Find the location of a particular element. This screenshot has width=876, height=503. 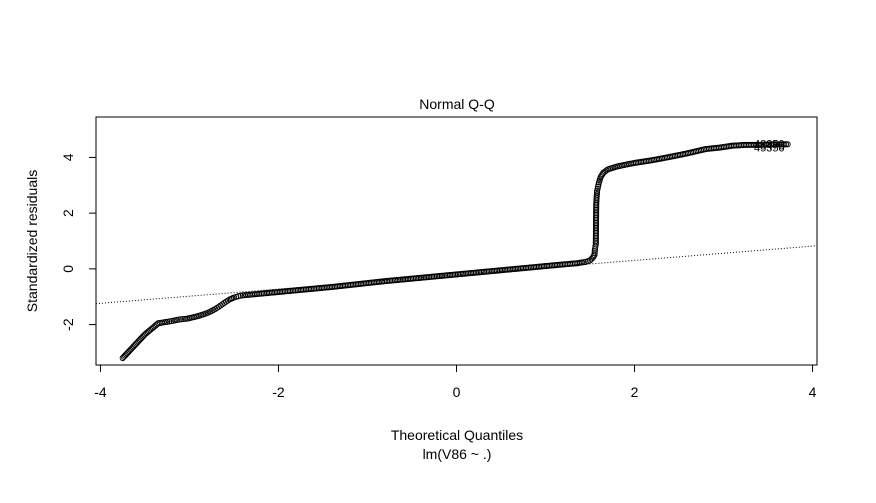

chart-title: Normal Q-Q is located at coordinates (457, 104).